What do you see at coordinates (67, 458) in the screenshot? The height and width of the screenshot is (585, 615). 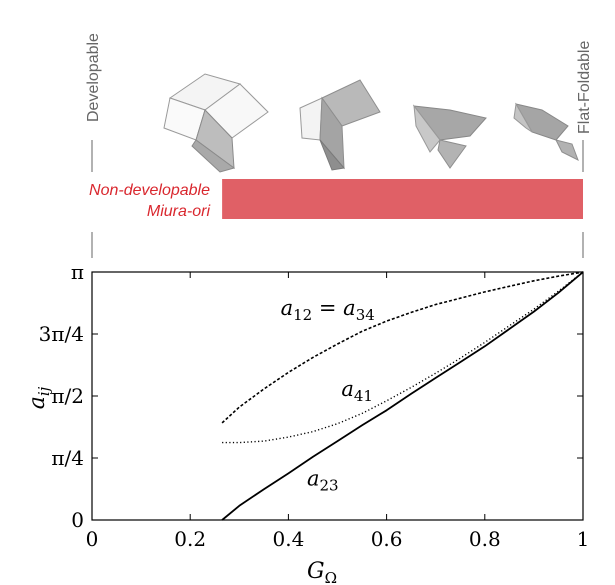 I see `y-tick-label: π/4` at bounding box center [67, 458].